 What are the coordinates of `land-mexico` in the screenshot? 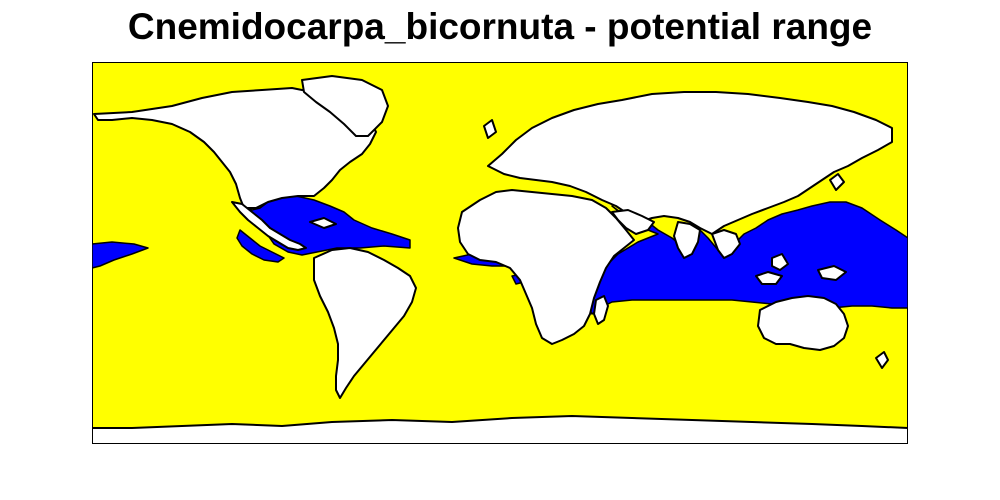 It's located at (269, 226).